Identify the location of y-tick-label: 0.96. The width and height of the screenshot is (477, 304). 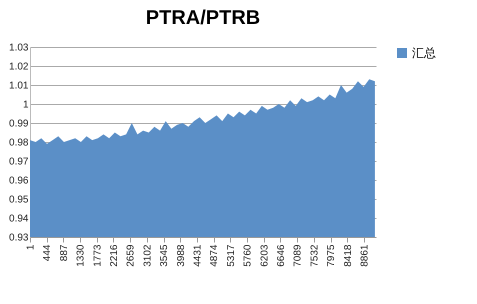
(19, 181).